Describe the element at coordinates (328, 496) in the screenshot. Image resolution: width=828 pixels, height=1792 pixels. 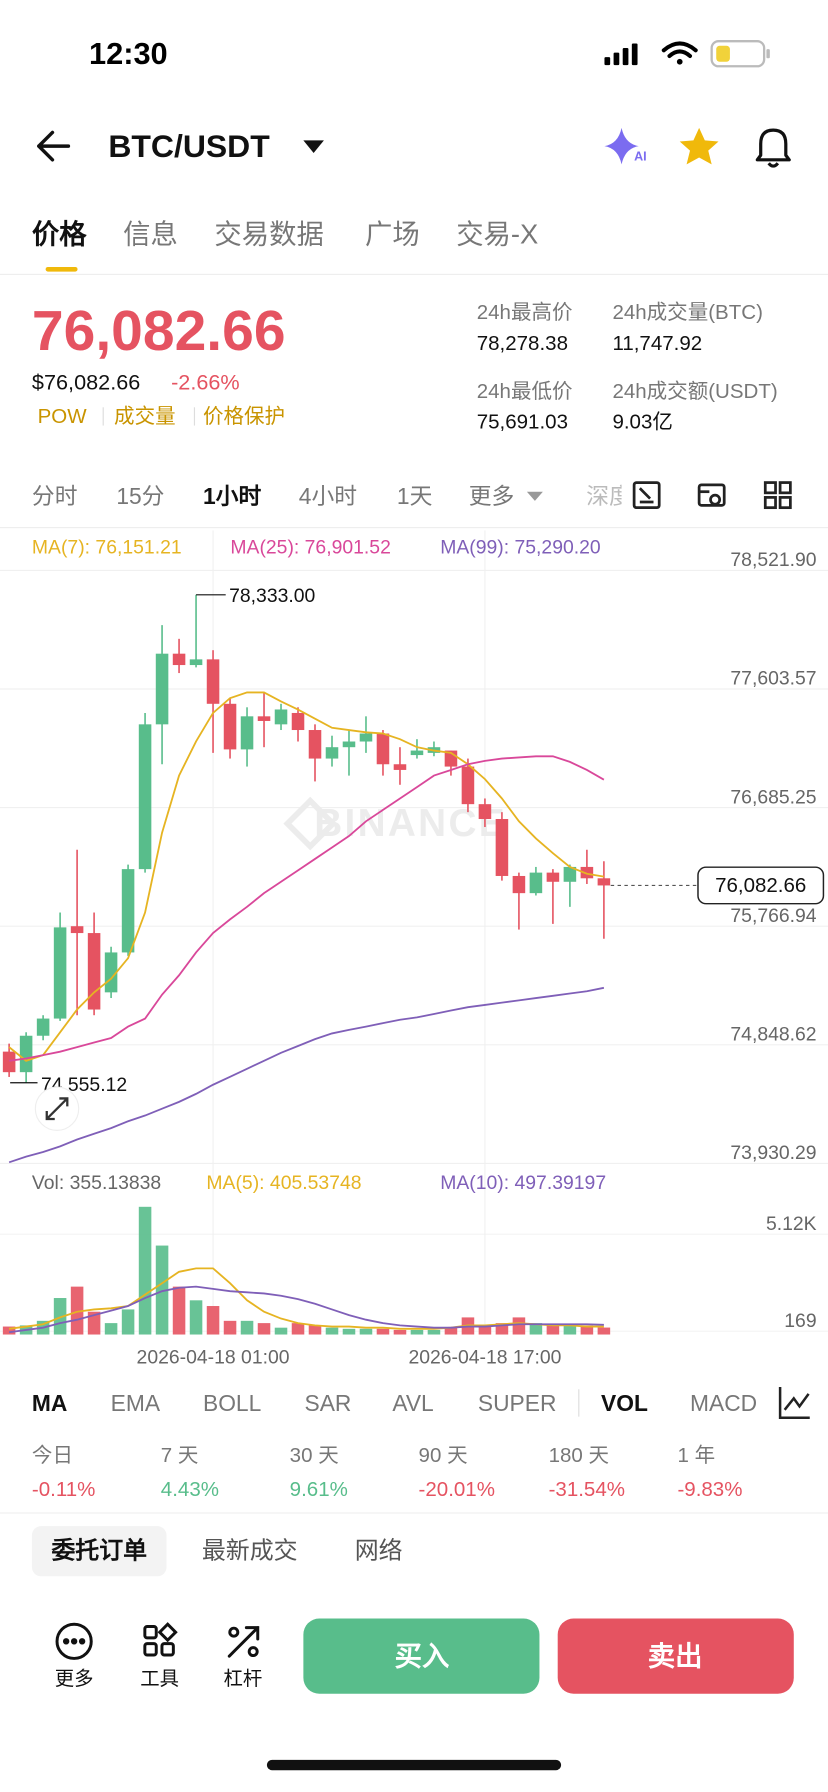
I see `interval: 4小时` at that location.